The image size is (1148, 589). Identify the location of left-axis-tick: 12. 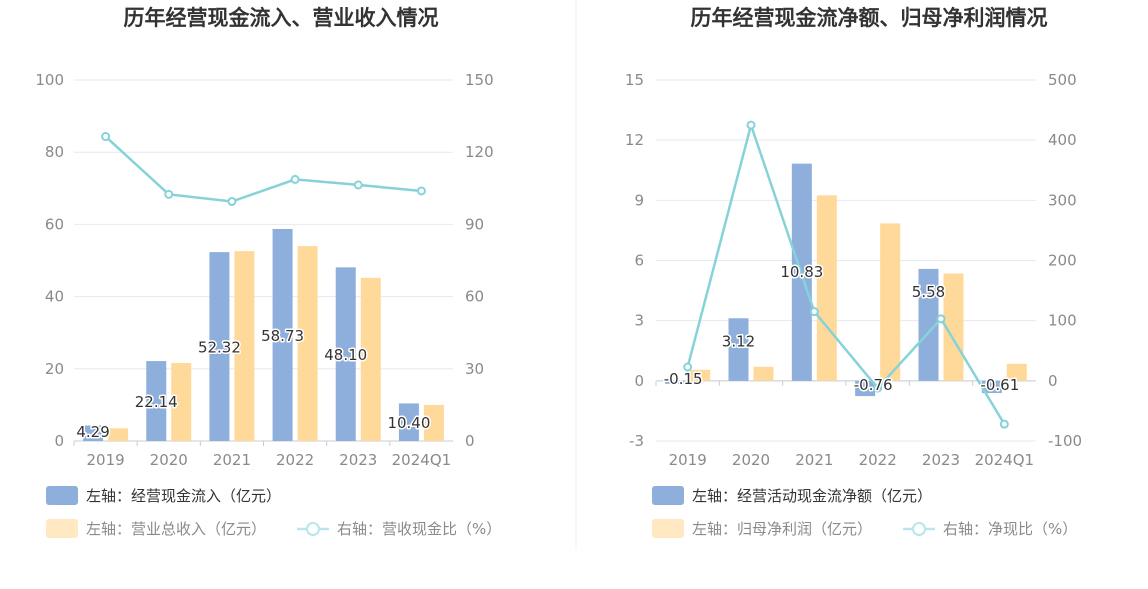
(634, 140).